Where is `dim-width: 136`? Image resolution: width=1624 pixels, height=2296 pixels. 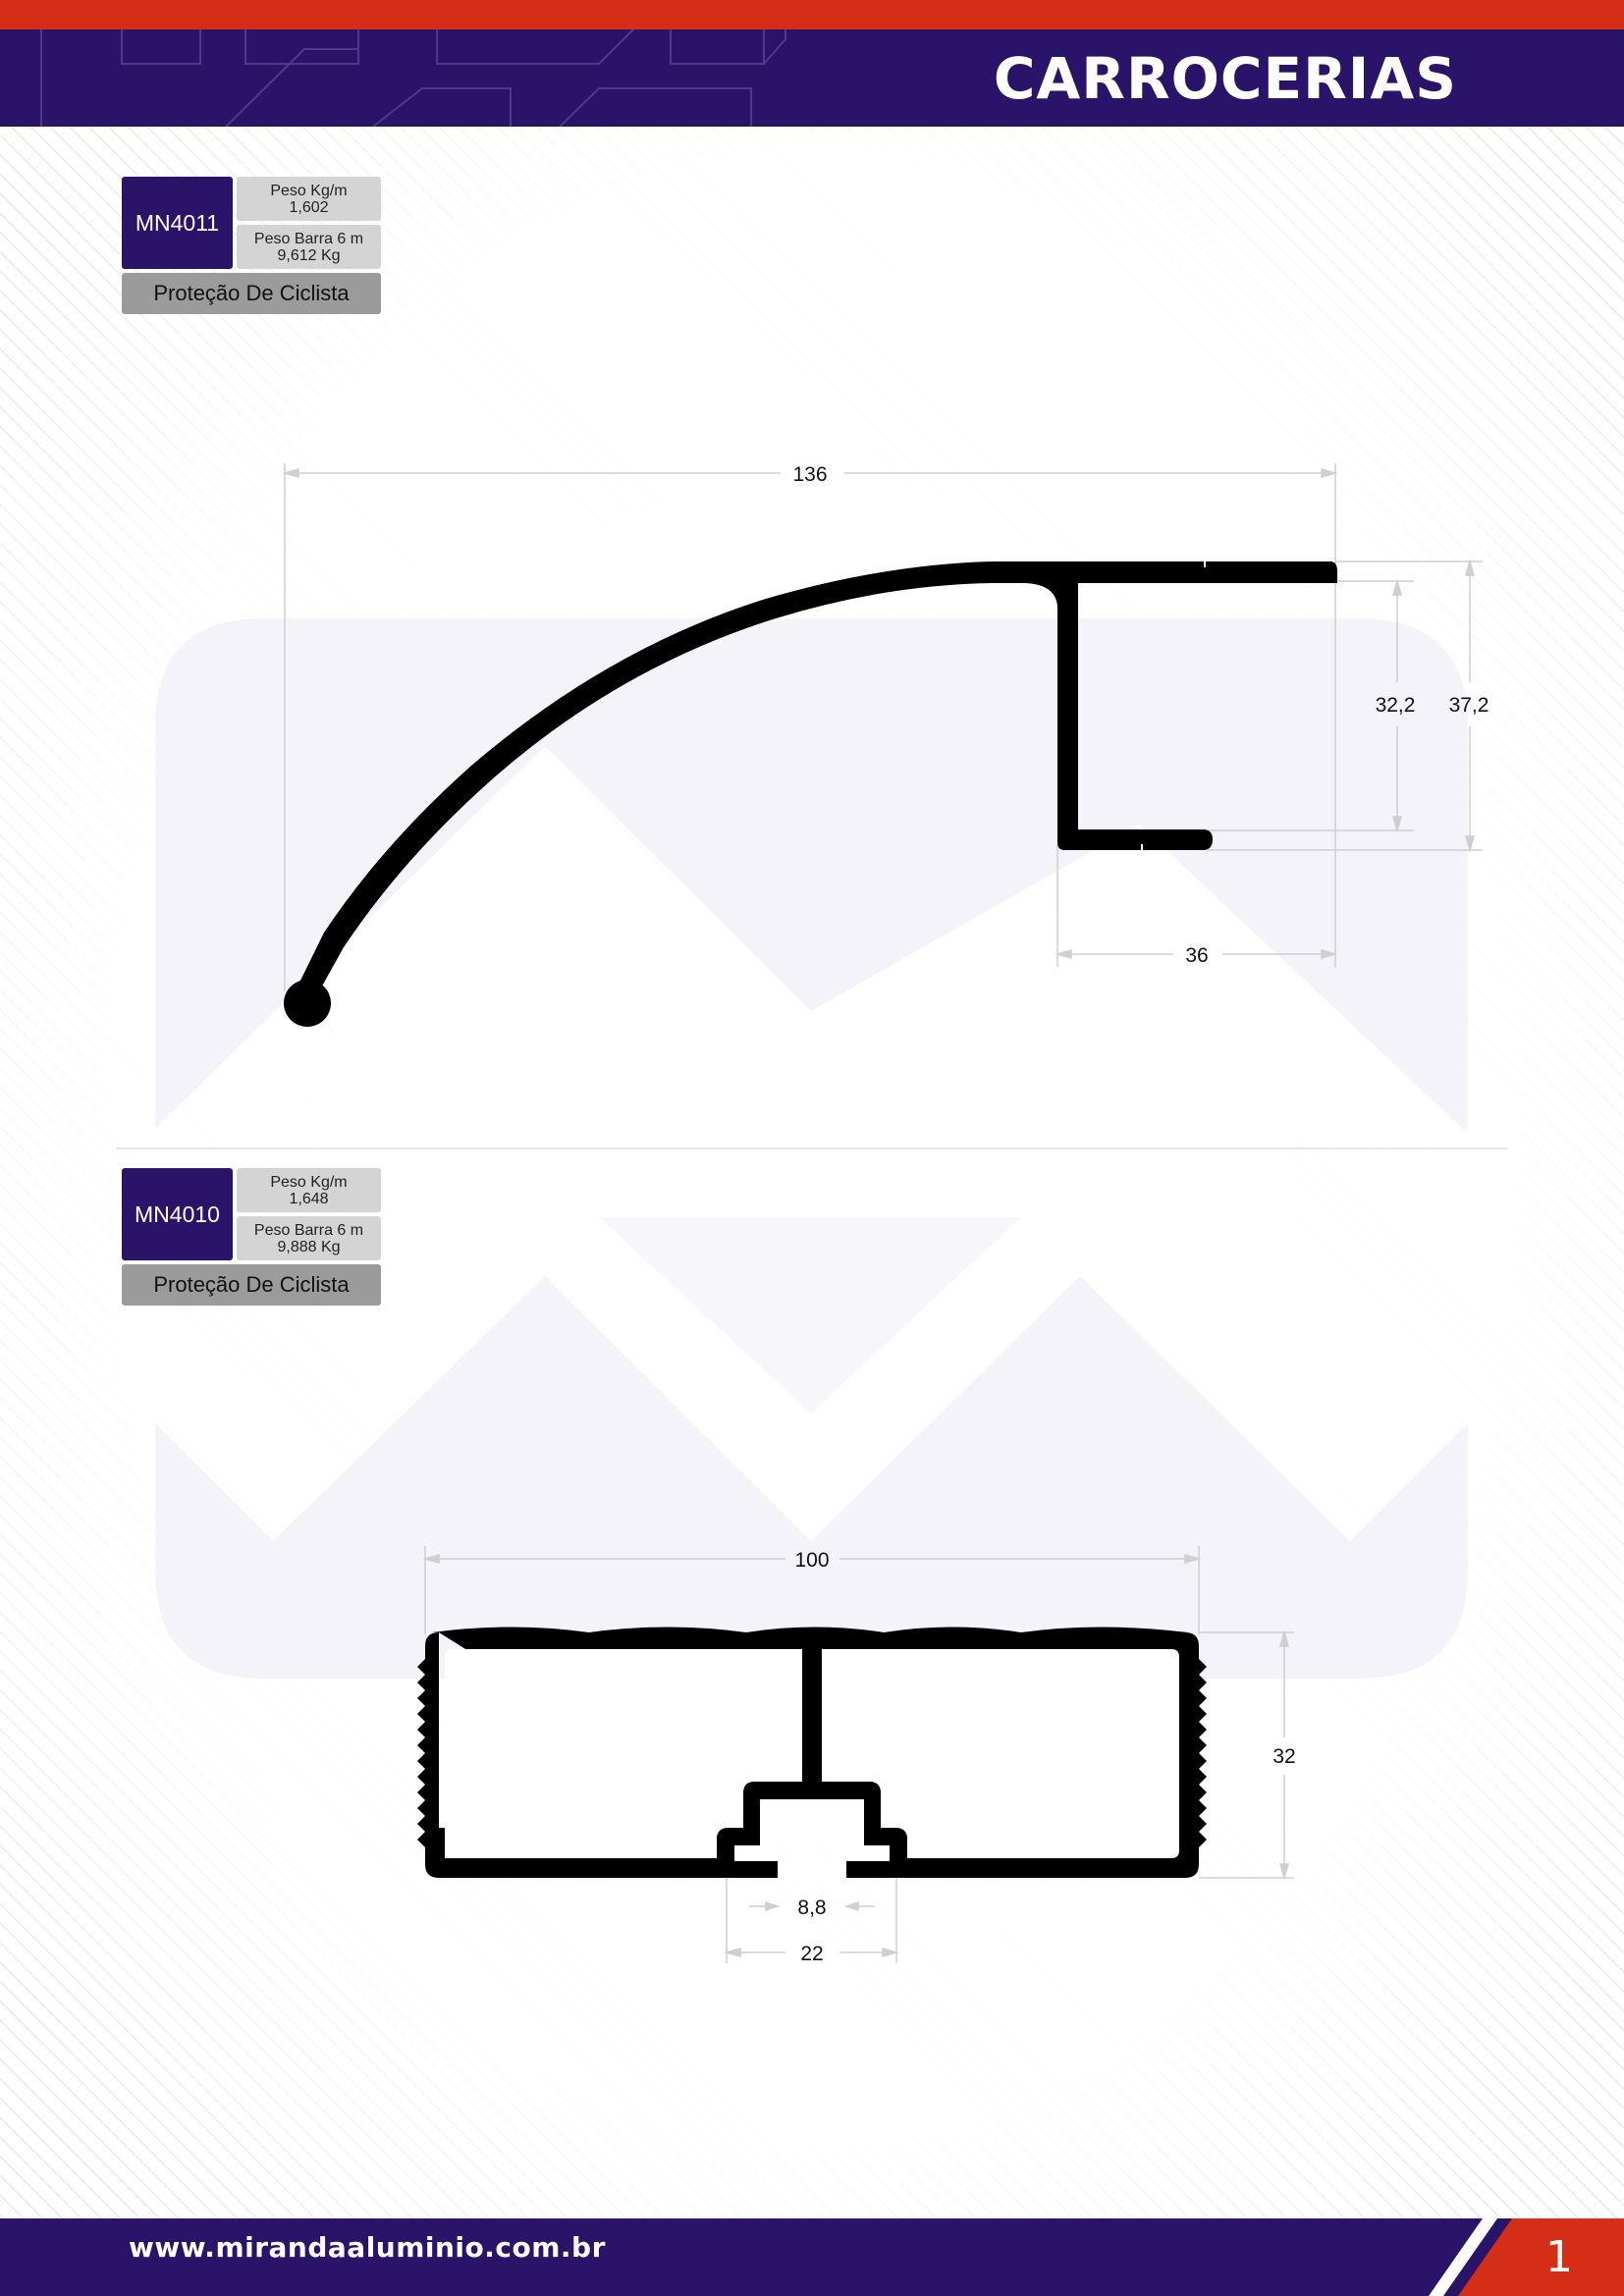 dim-width: 136 is located at coordinates (809, 474).